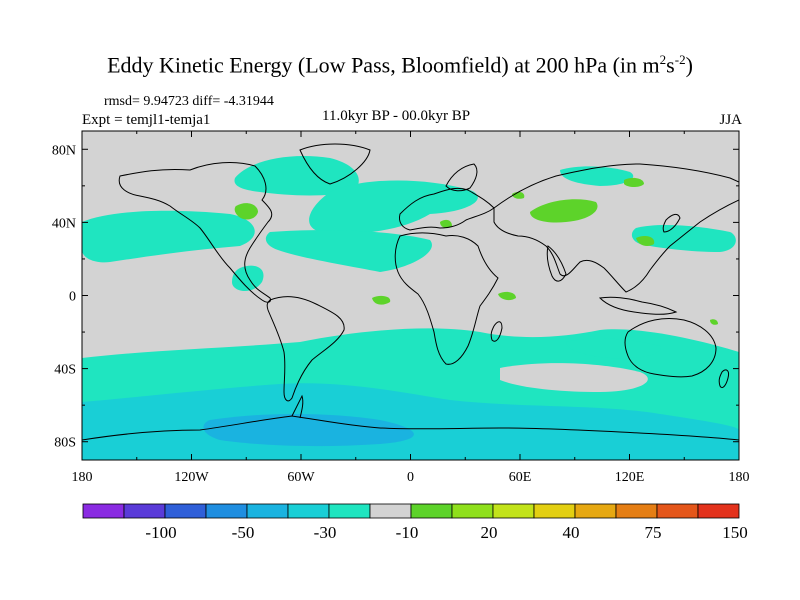  What do you see at coordinates (297, 406) in the screenshot?
I see `coast-antarctic-peninsula` at bounding box center [297, 406].